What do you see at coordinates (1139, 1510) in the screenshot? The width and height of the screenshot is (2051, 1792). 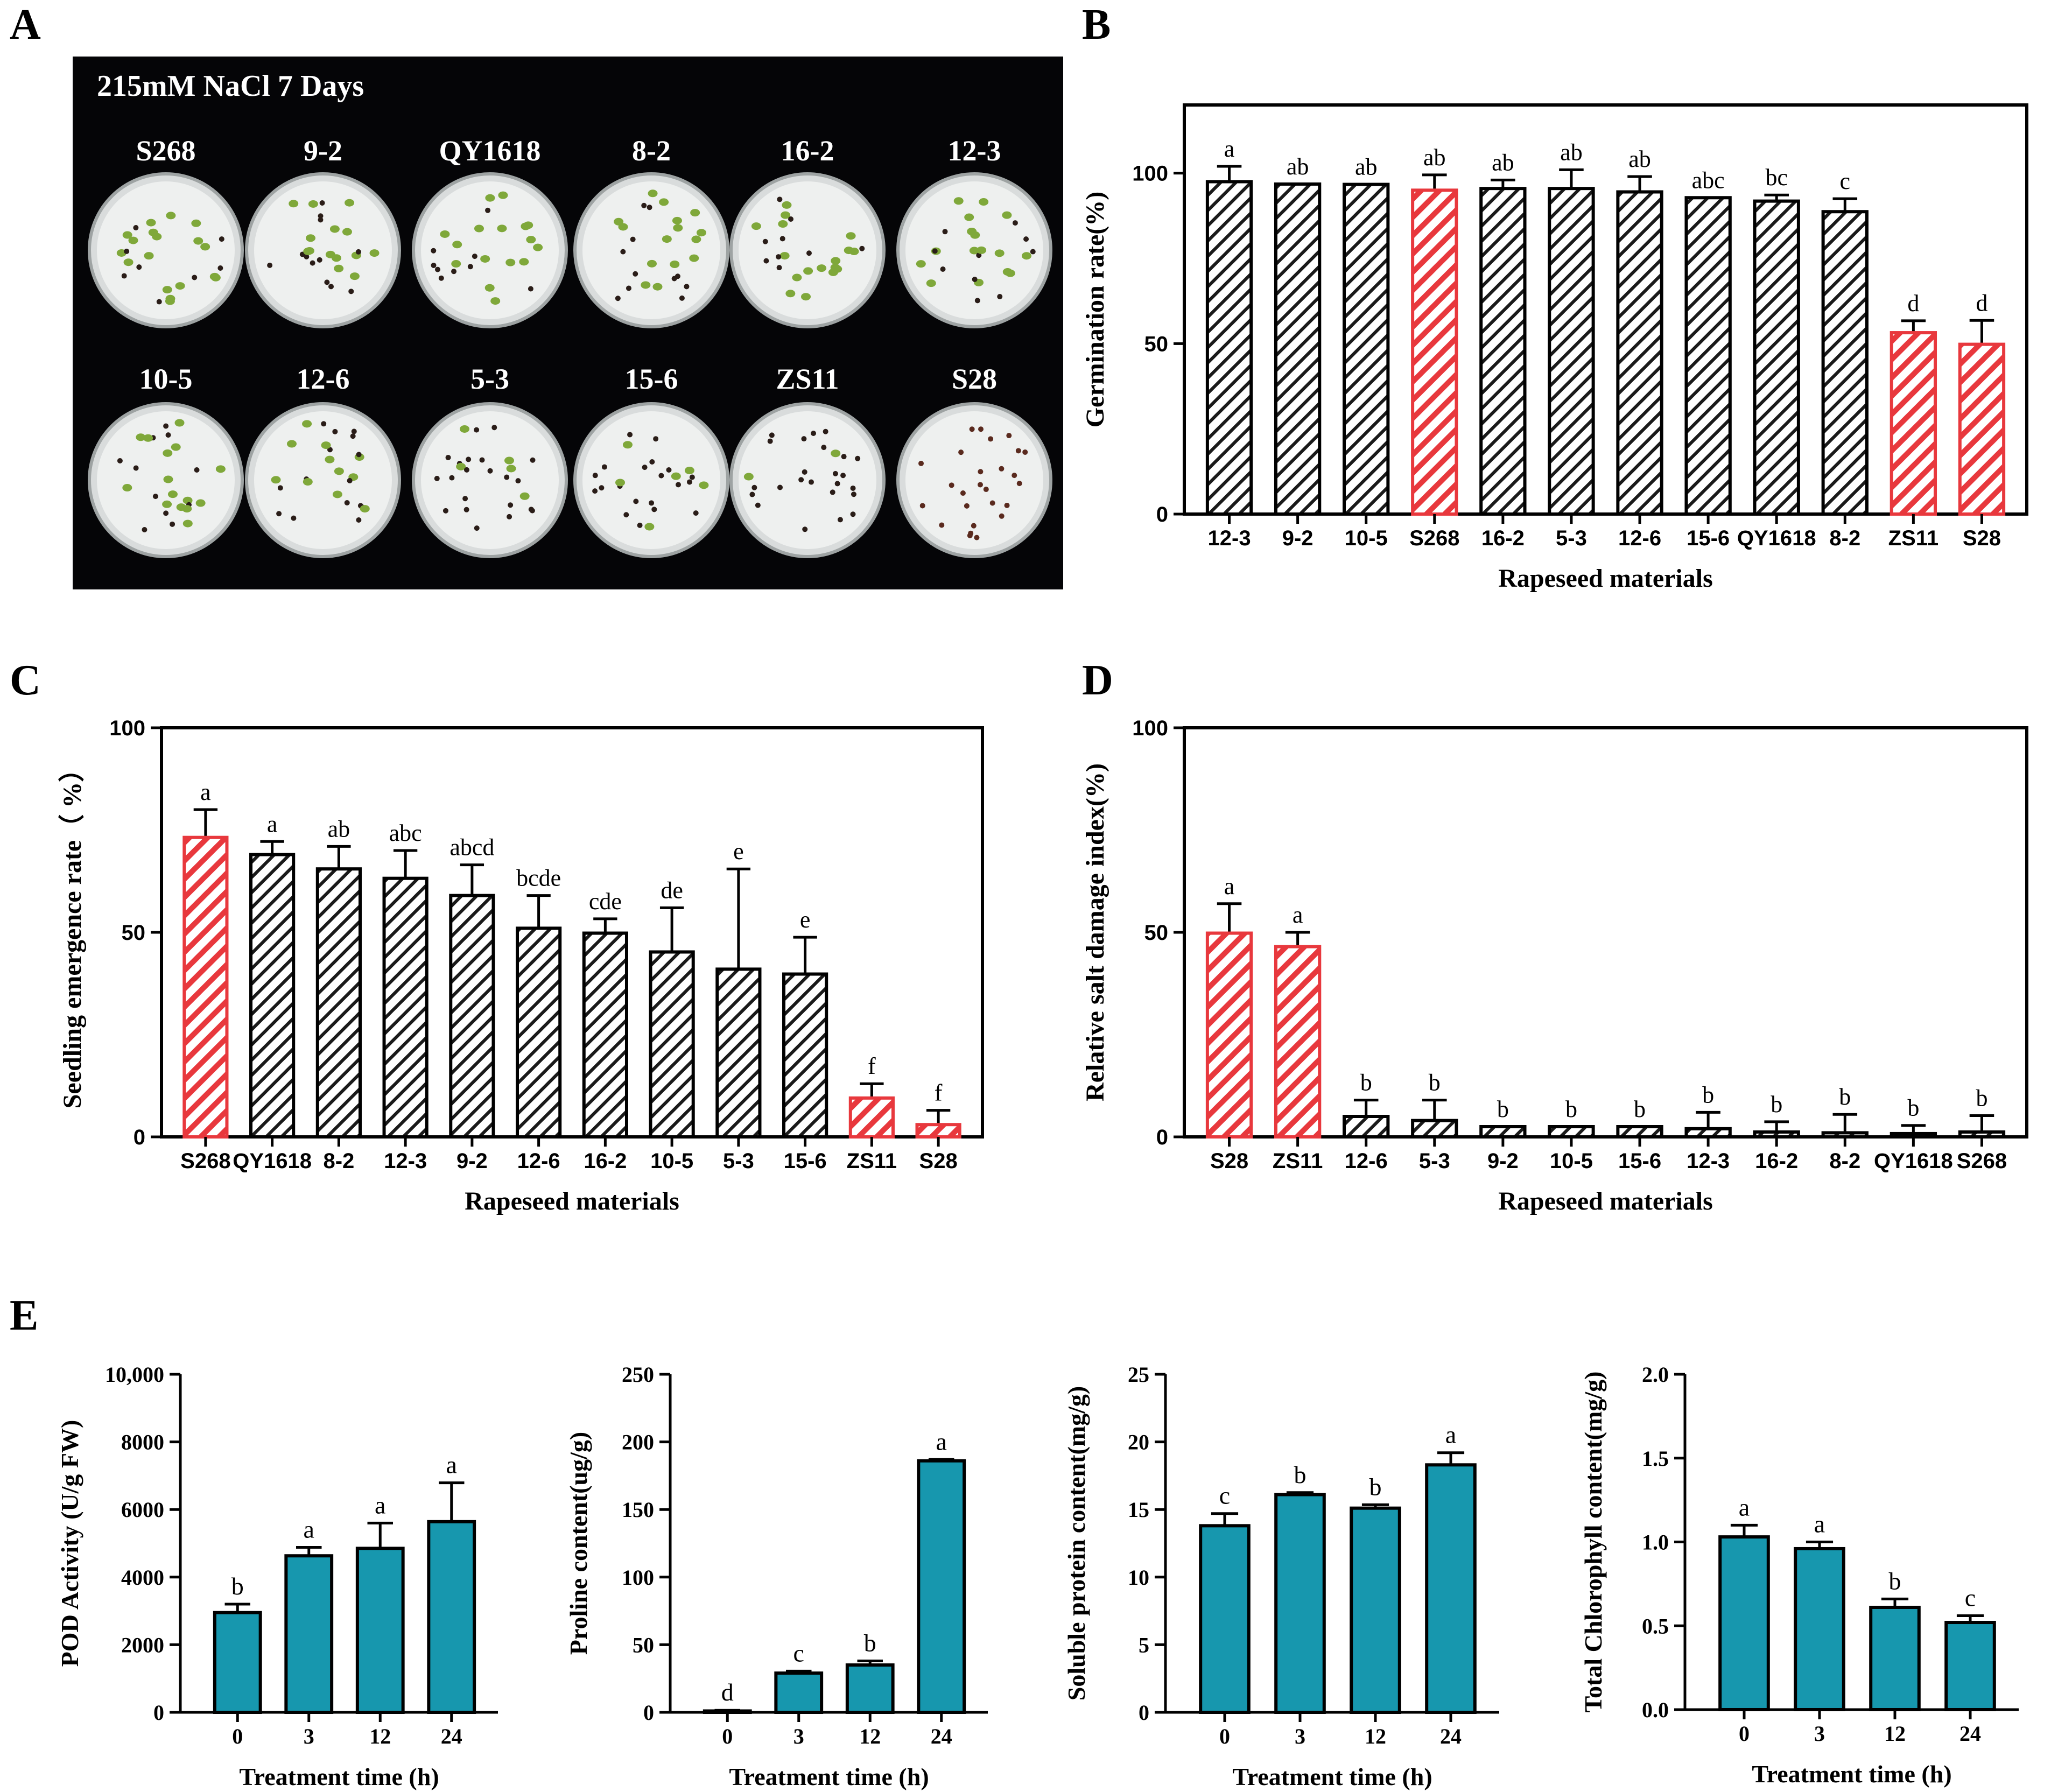 I see `y-tick-label: 15` at bounding box center [1139, 1510].